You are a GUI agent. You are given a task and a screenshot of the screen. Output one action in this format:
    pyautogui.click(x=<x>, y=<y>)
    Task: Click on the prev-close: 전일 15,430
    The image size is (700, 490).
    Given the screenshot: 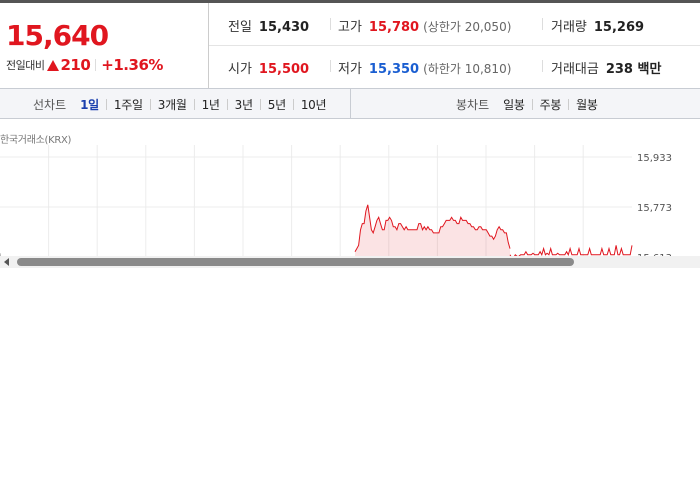 What is the action you would take?
    pyautogui.click(x=268, y=25)
    